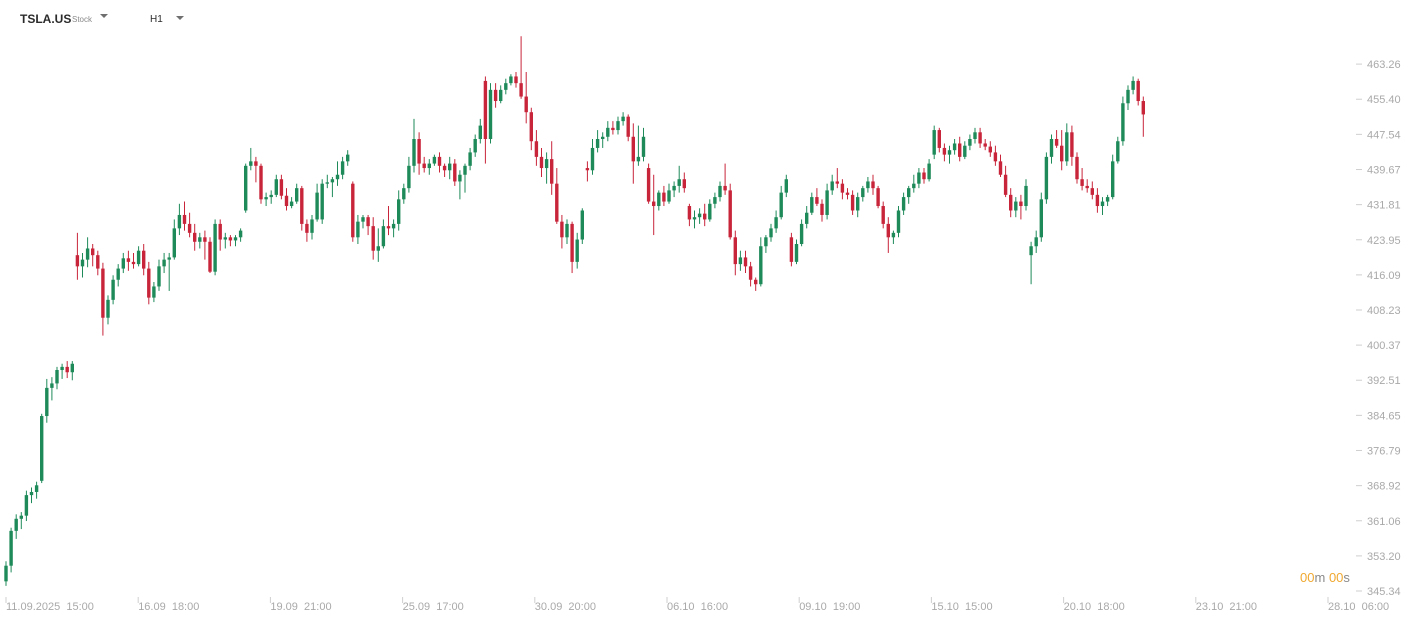 This screenshot has height=623, width=1426. Describe the element at coordinates (1384, 65) in the screenshot. I see `y-tick-label: 463.26` at that location.